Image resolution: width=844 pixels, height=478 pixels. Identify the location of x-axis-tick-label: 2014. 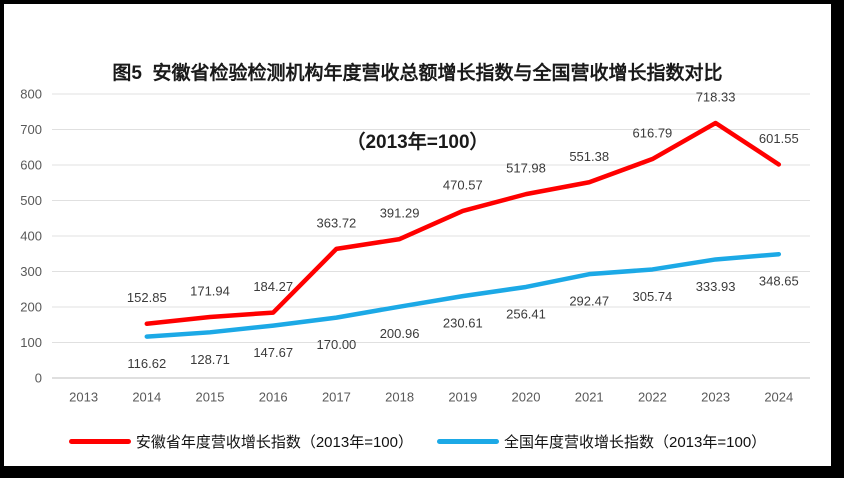
(146, 397).